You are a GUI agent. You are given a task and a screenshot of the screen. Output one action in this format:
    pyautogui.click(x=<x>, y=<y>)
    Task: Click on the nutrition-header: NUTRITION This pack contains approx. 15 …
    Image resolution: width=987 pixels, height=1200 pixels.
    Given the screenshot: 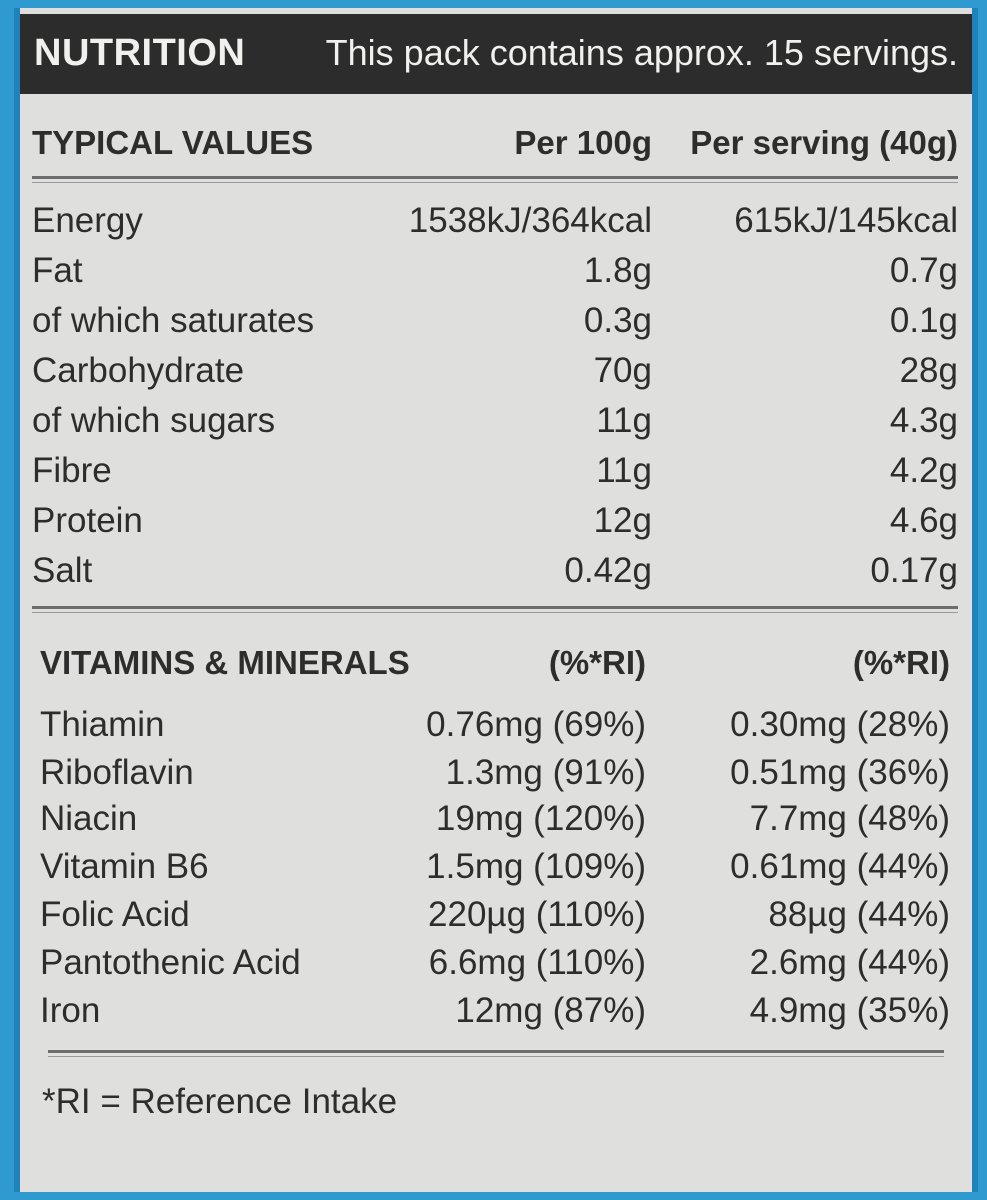 What is the action you would take?
    pyautogui.click(x=496, y=54)
    